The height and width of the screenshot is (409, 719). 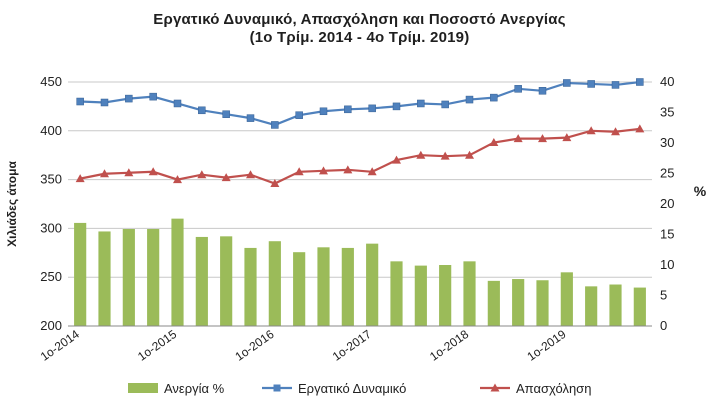 What do you see at coordinates (51, 179) in the screenshot?
I see `y-left-tick-label: 350` at bounding box center [51, 179].